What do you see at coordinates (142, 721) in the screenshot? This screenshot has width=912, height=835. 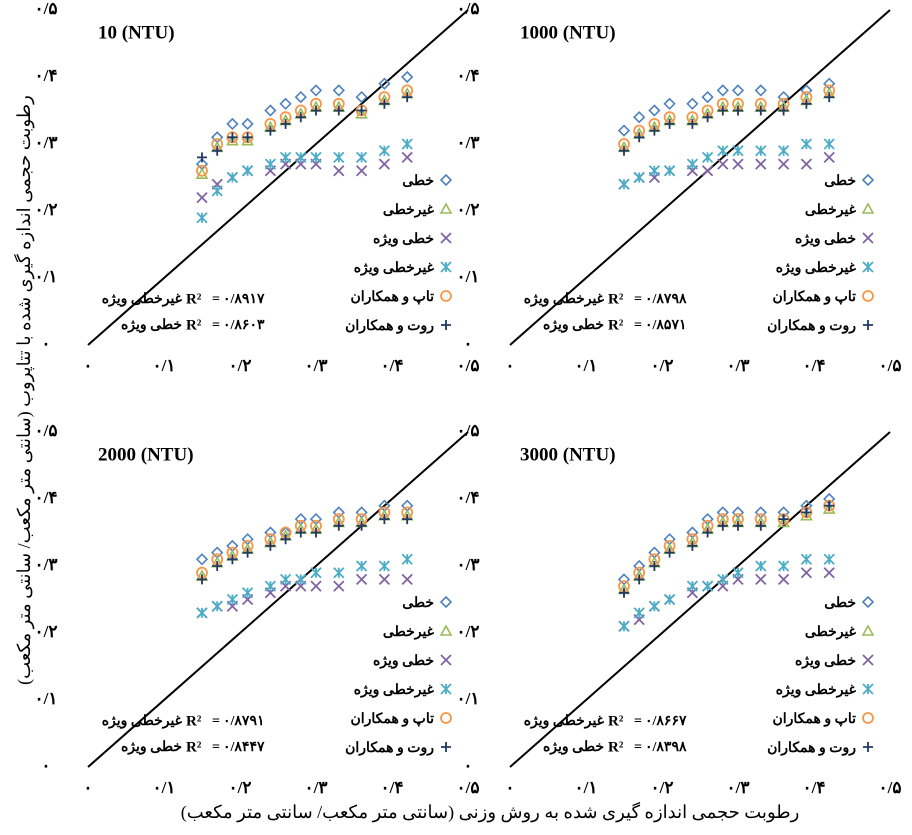 I see `annotation-name: غیرخطی ویژه` at bounding box center [142, 721].